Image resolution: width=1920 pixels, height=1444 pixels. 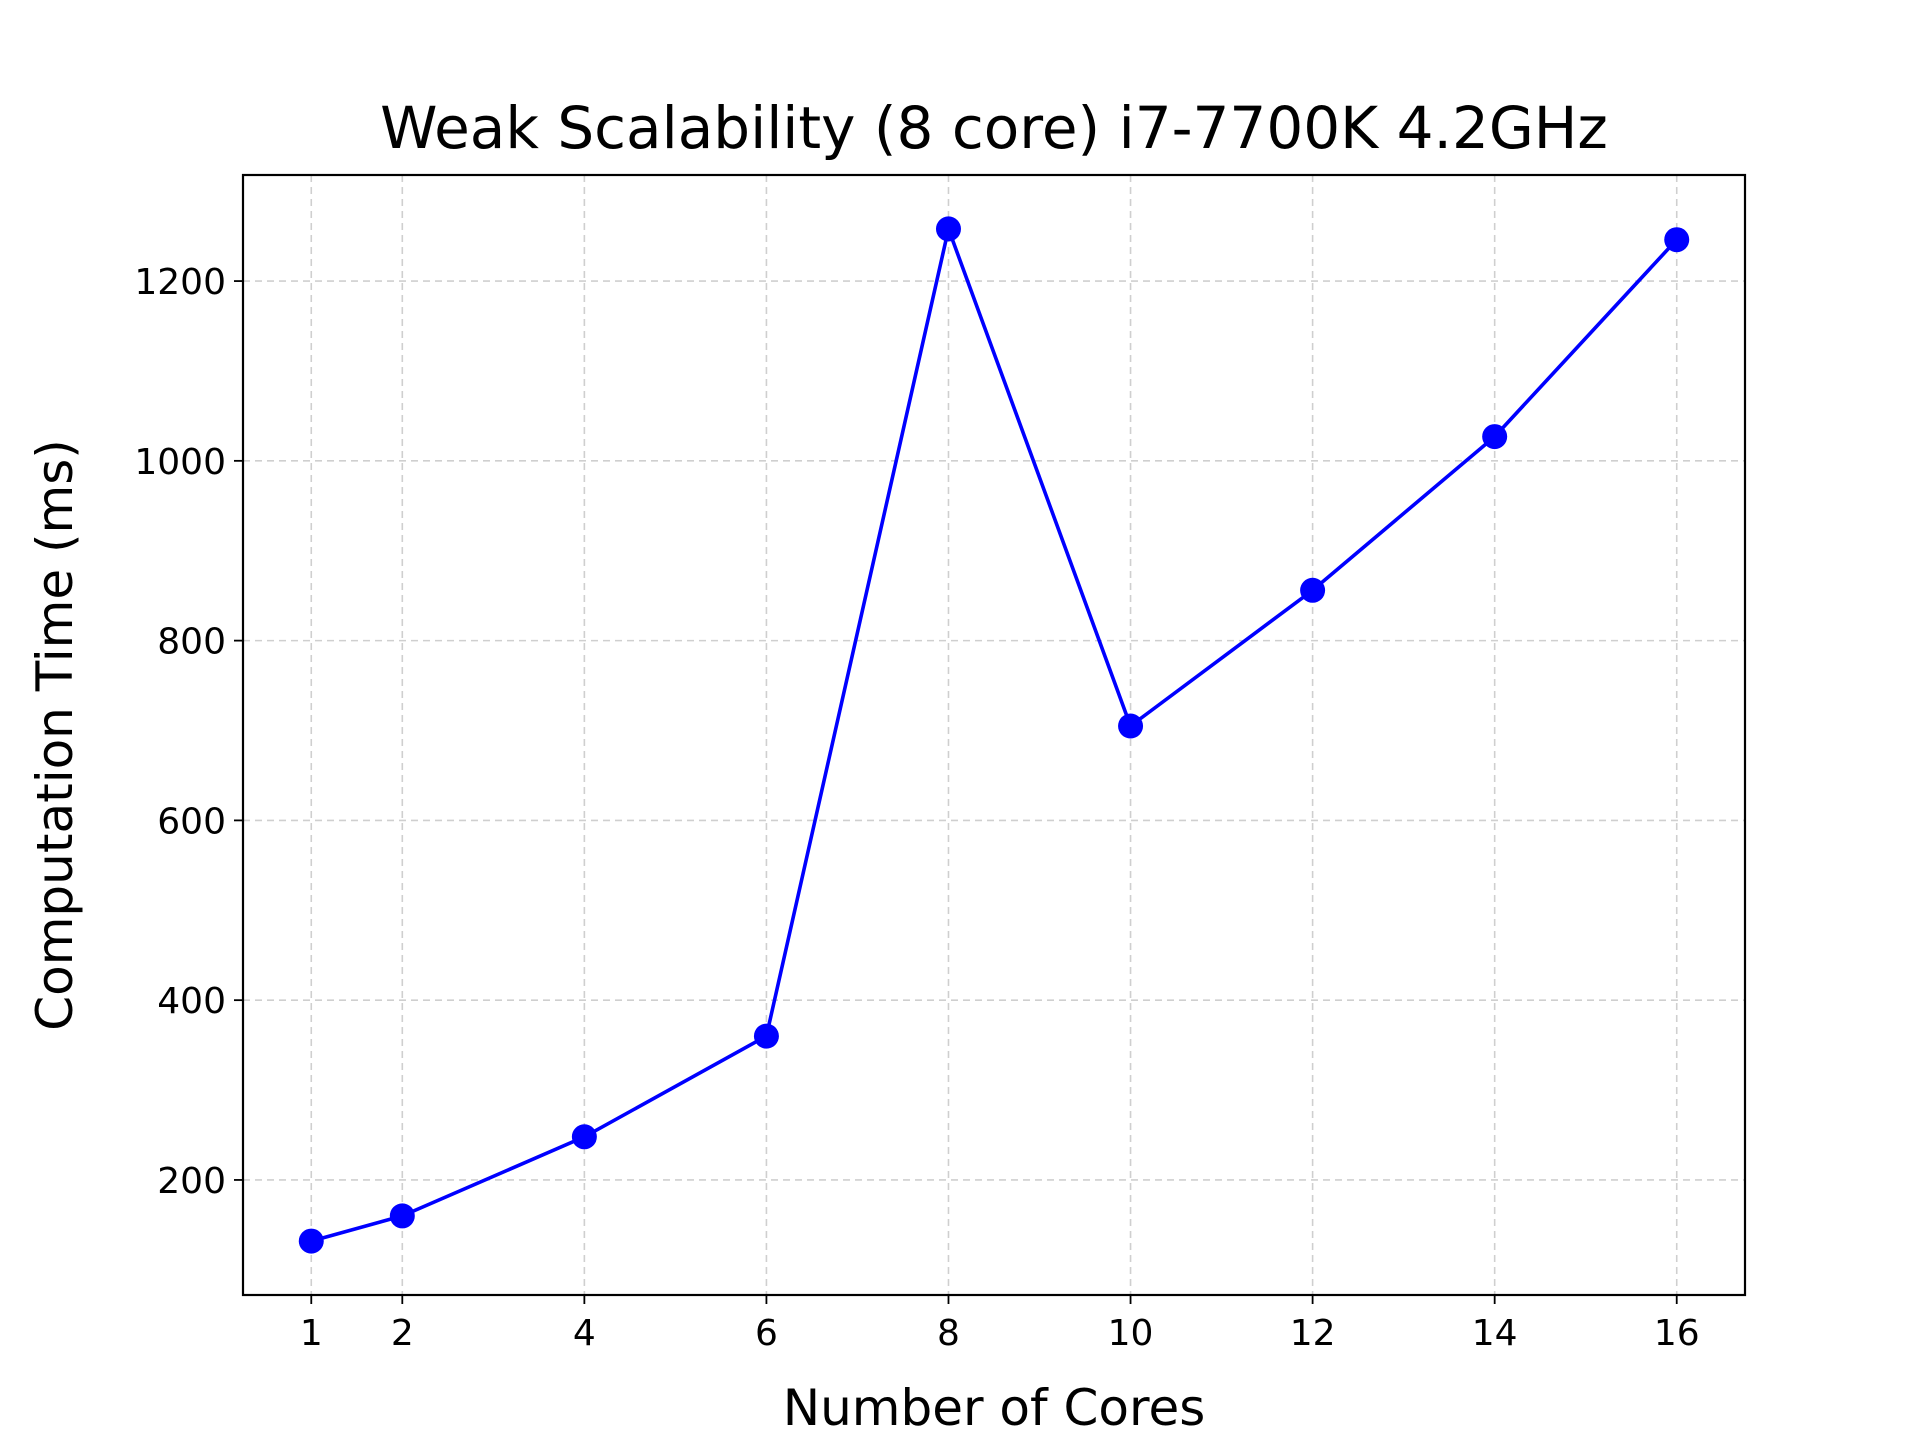 I want to click on x-tick-label: 14, so click(x=1495, y=1333).